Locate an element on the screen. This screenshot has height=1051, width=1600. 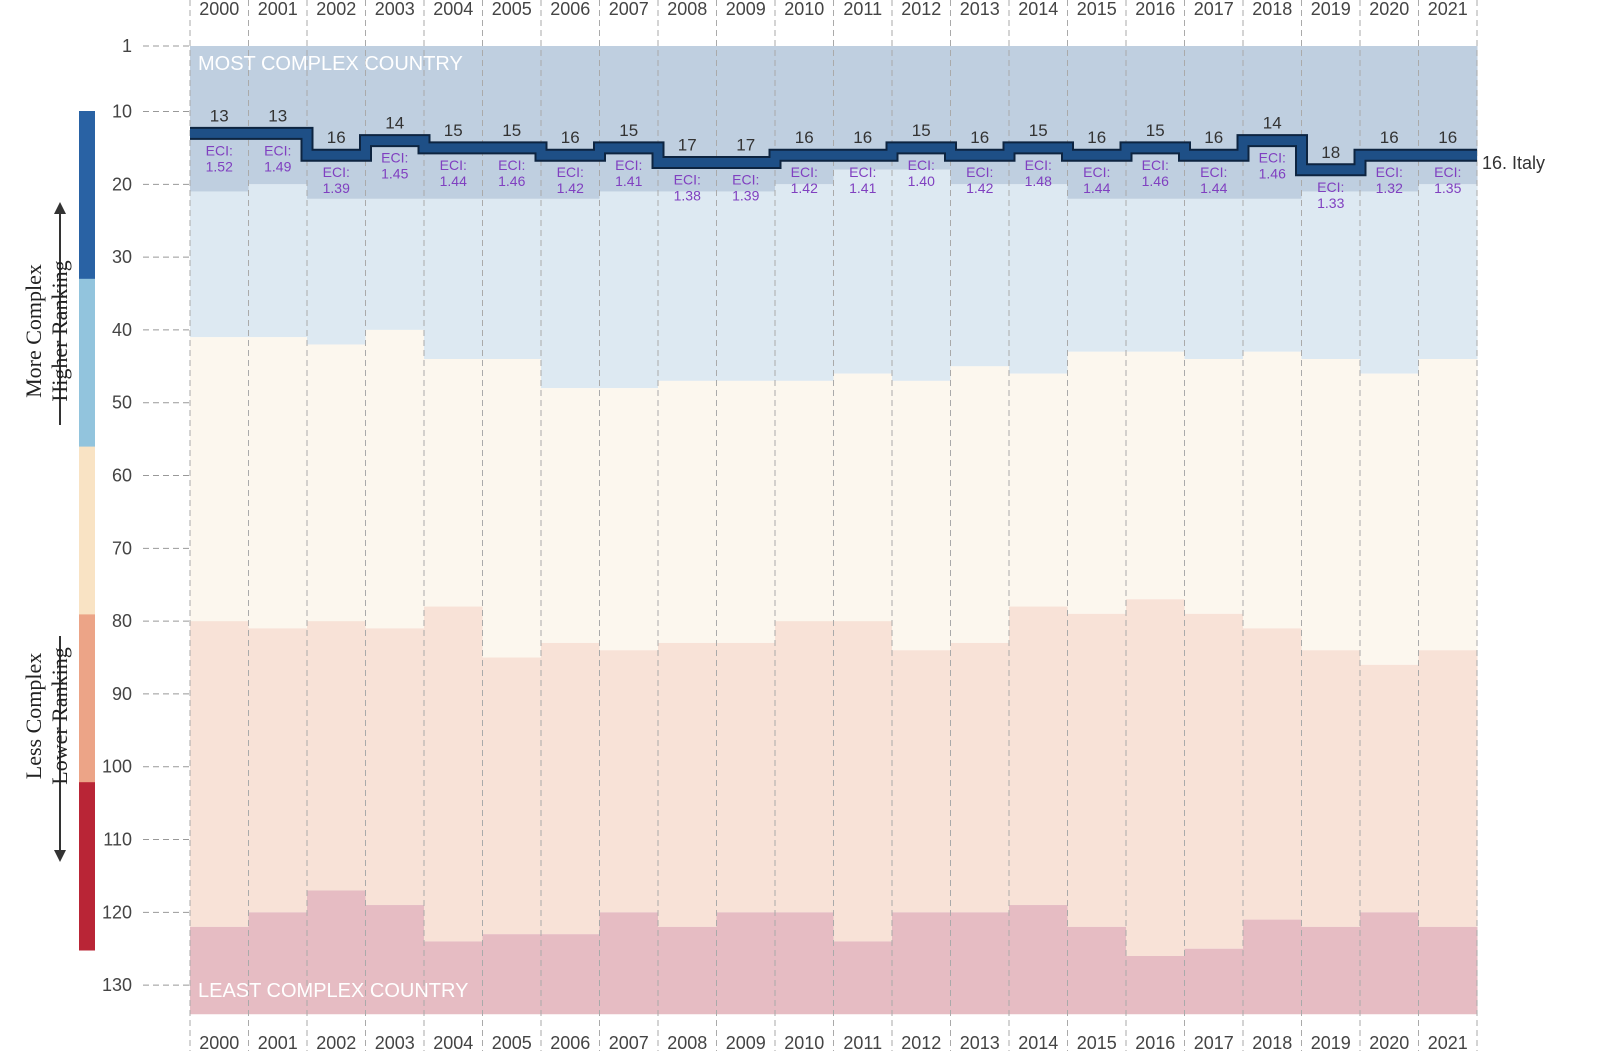
band-2-2001 is located at coordinates (278, 261).